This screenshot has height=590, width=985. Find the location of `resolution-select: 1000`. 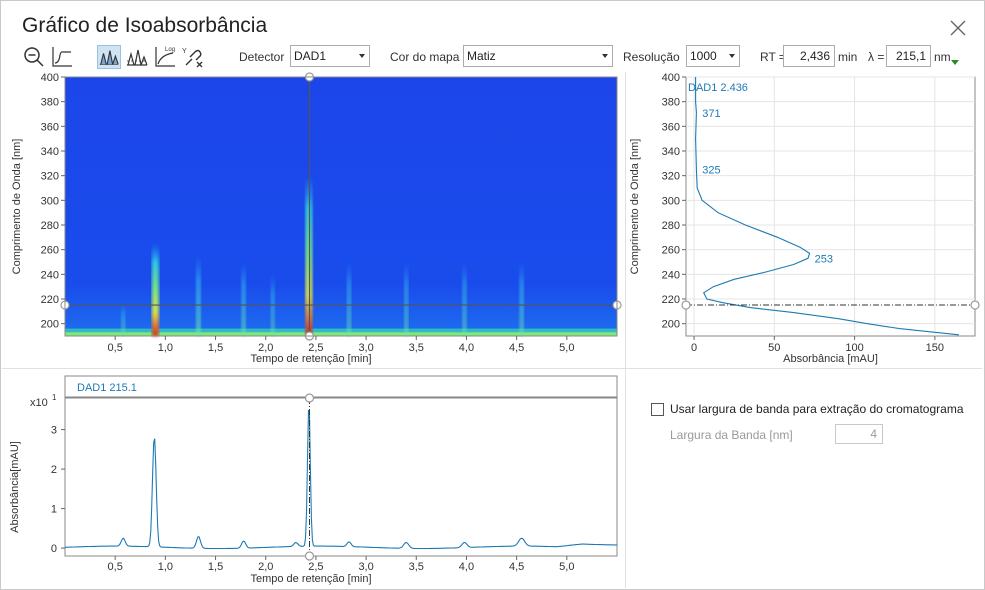

resolution-select: 1000 is located at coordinates (713, 56).